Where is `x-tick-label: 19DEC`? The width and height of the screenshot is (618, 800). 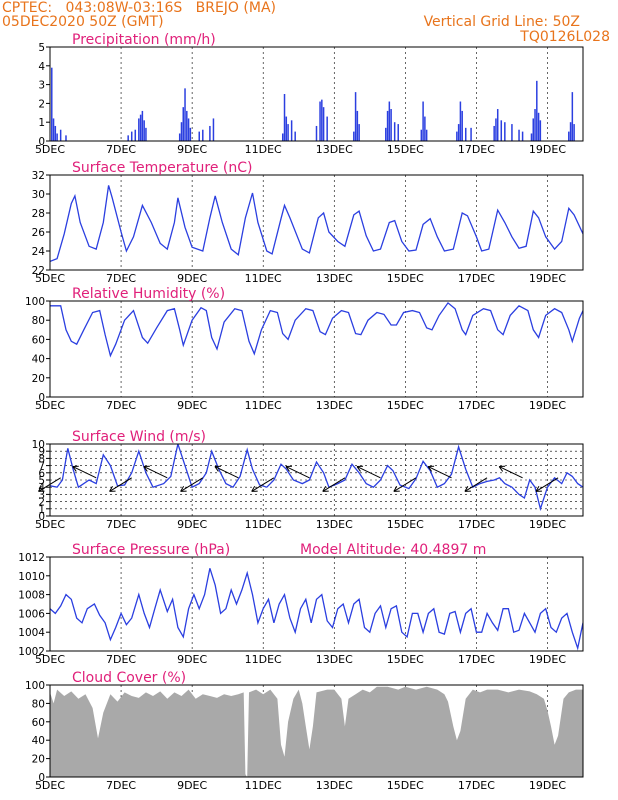
x-tick-label: 19DEC is located at coordinates (547, 405).